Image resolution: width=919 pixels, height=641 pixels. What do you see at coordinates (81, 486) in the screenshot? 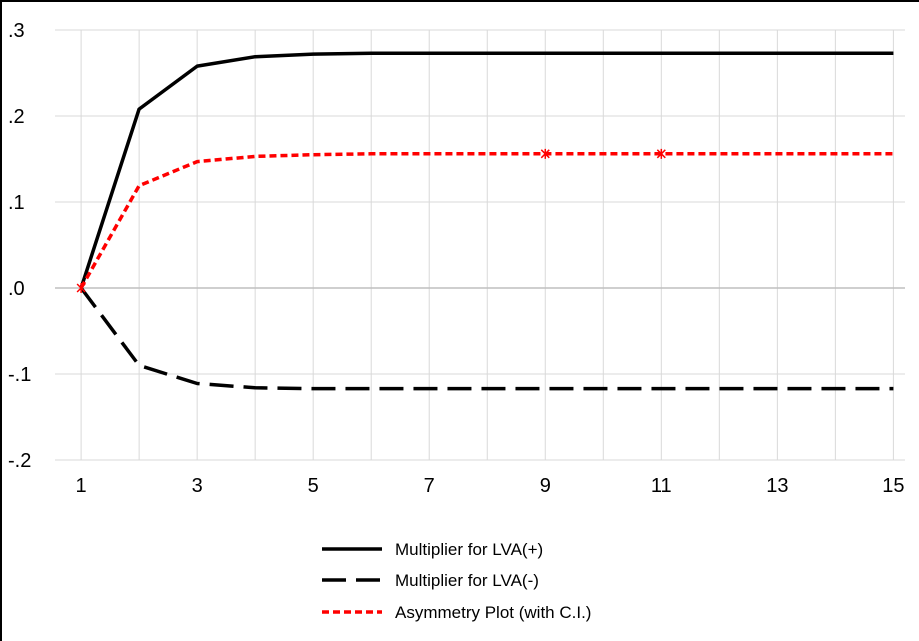
I see `x-tick-label: 1` at bounding box center [81, 486].